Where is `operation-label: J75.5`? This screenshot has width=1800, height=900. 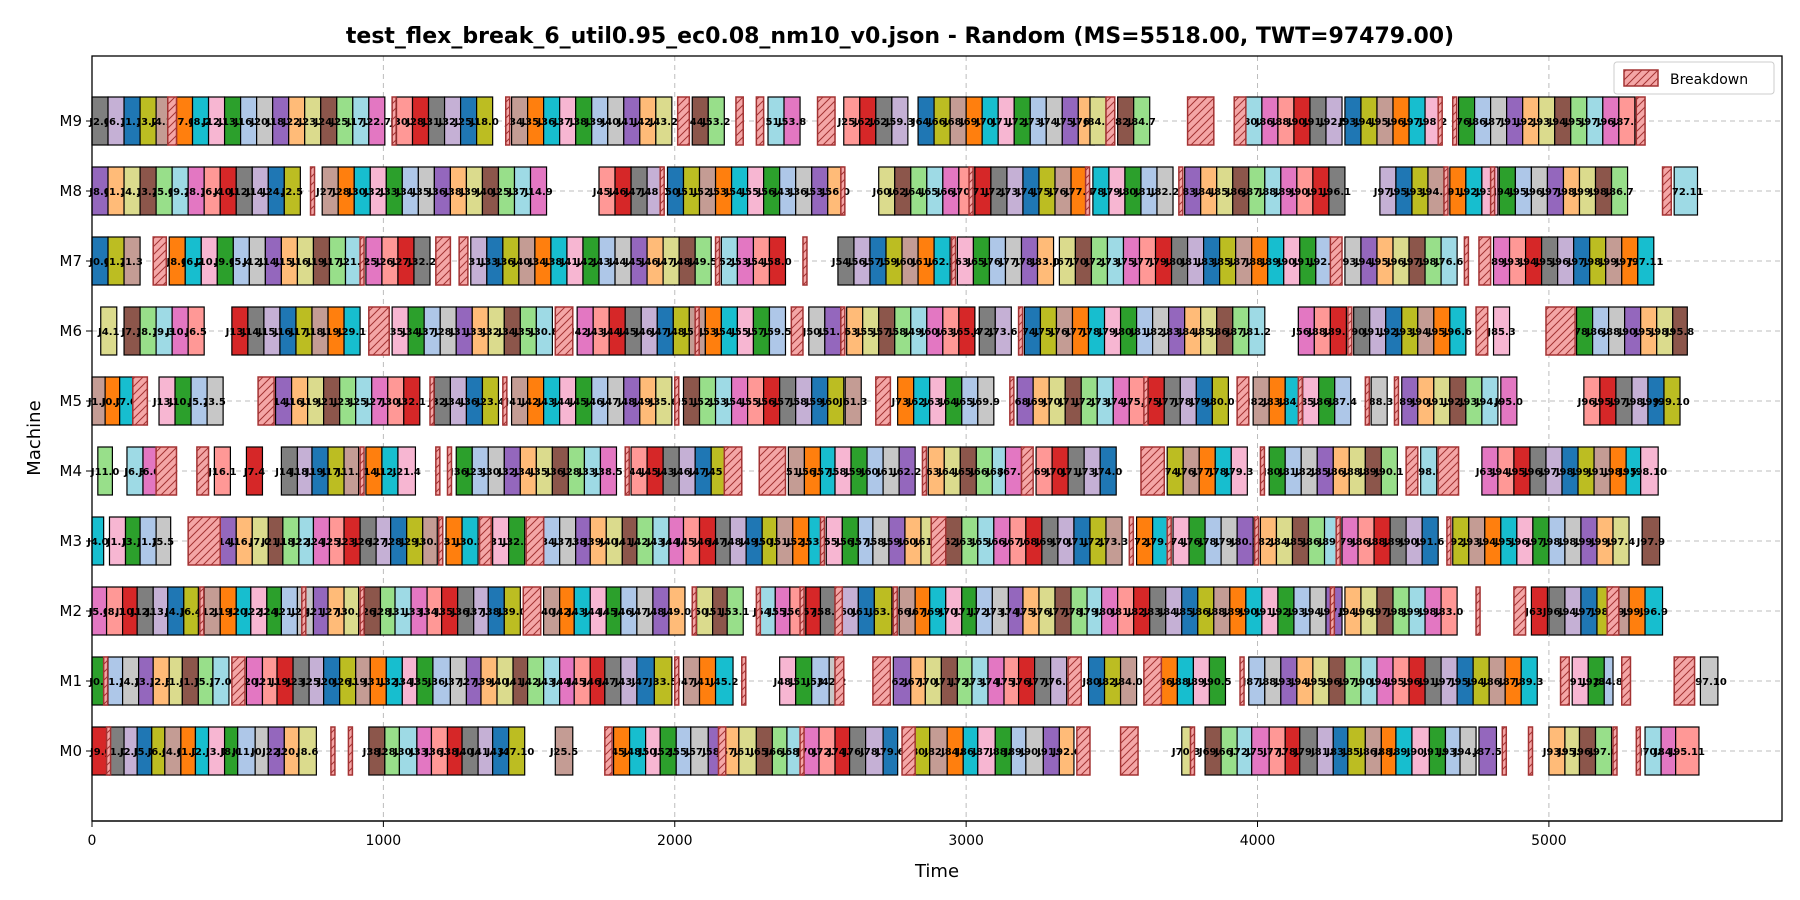
operation-label: J75.5 is located at coordinates (1136, 402).